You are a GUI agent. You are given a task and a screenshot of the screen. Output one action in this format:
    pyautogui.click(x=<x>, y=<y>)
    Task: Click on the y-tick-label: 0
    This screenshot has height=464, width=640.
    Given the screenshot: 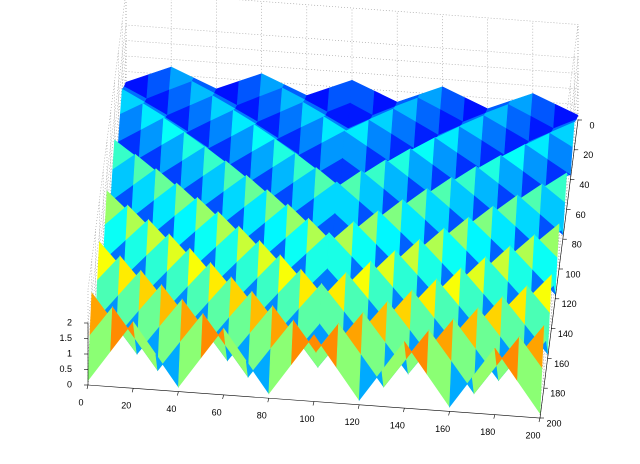 What is the action you would take?
    pyautogui.click(x=591, y=125)
    